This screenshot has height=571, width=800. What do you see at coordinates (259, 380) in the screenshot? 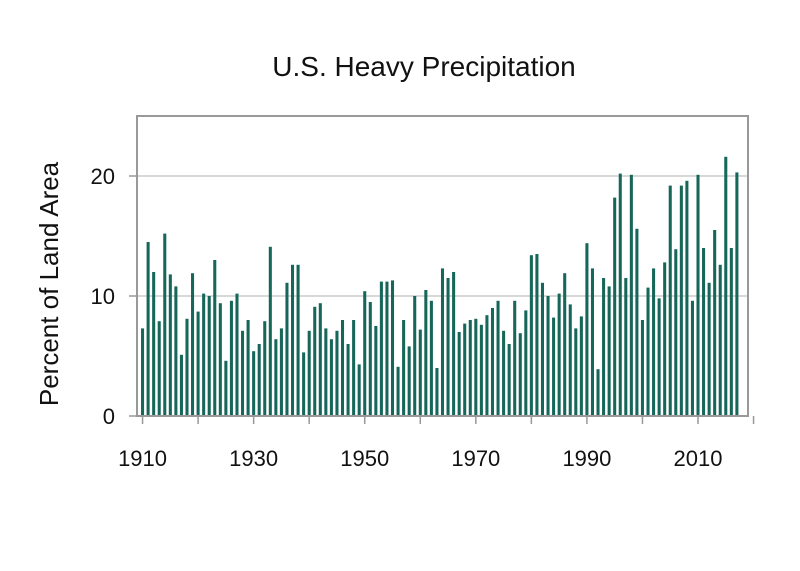
I see `bar-1931` at bounding box center [259, 380].